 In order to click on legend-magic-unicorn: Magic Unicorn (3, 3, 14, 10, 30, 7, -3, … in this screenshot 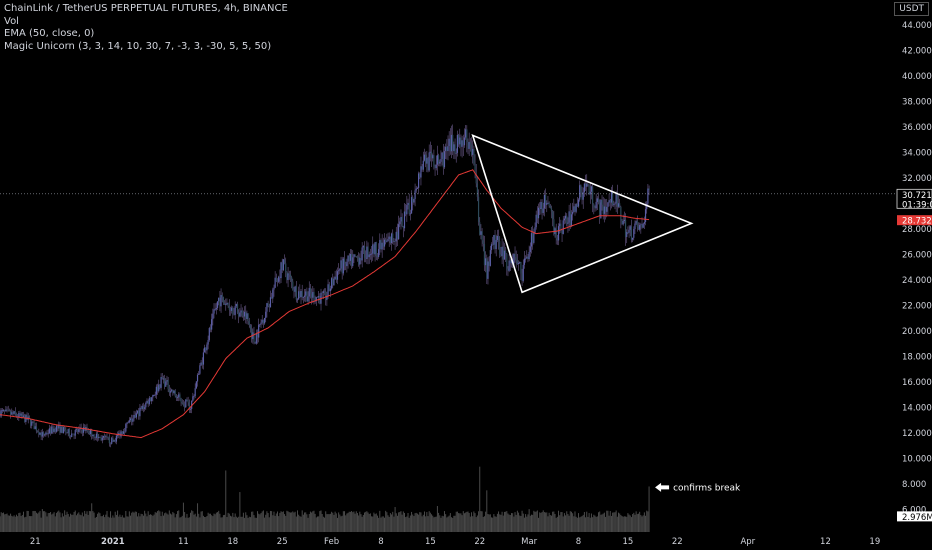, I will do `click(138, 46)`.